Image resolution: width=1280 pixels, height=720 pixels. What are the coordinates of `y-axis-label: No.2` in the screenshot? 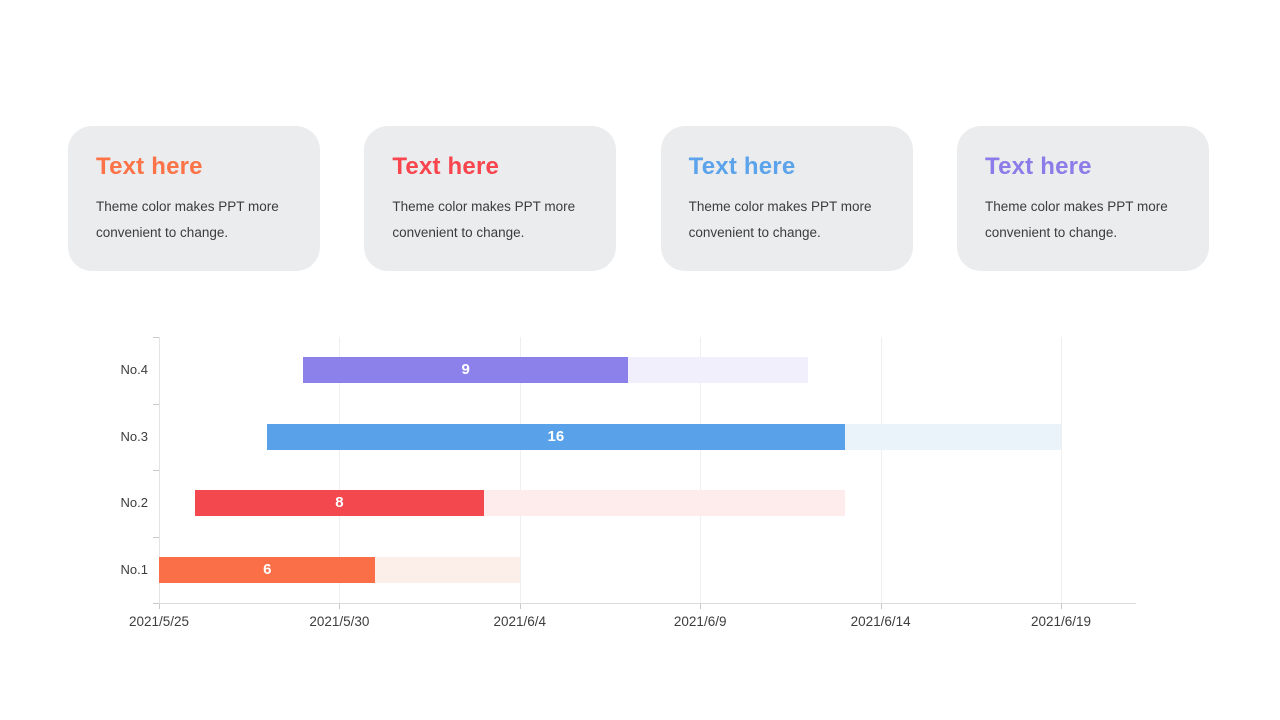 It's located at (134, 503).